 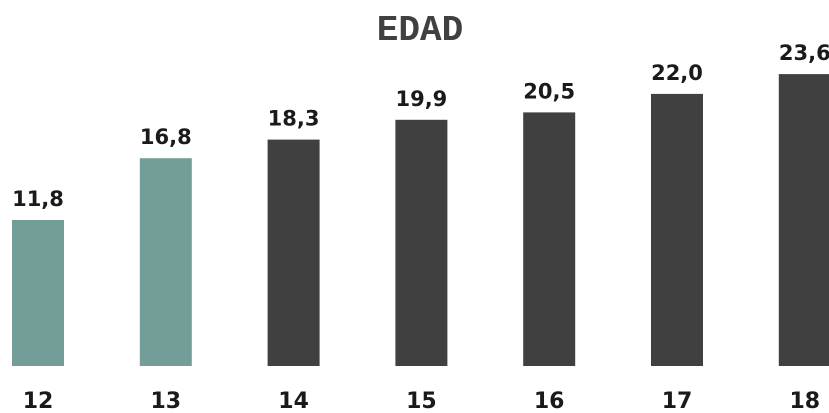 I want to click on value-label-13: 16,8, so click(x=166, y=137).